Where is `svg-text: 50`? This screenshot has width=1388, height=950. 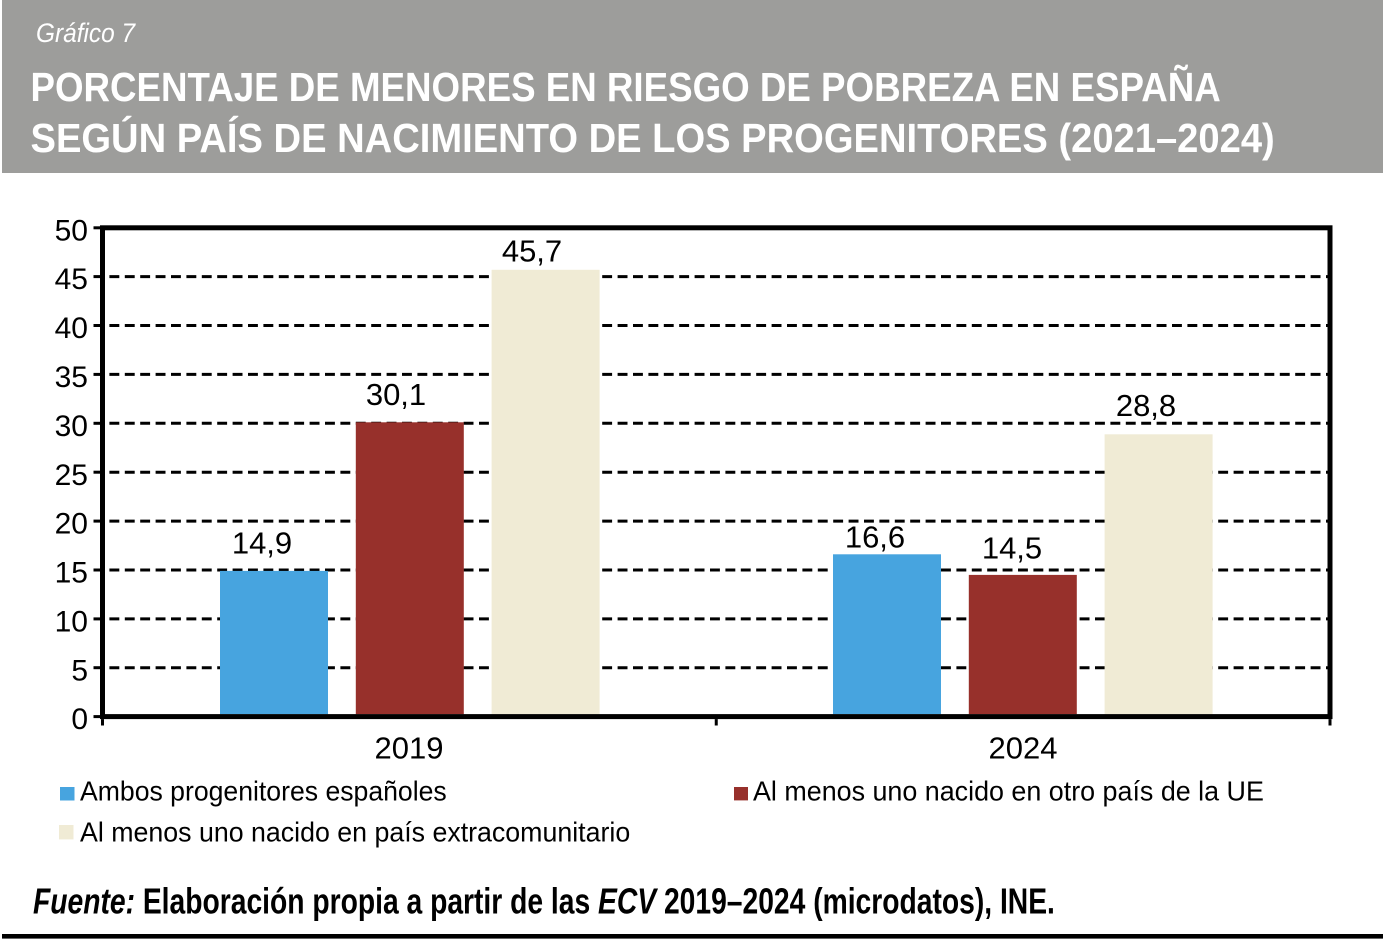 svg-text: 50 is located at coordinates (71, 230).